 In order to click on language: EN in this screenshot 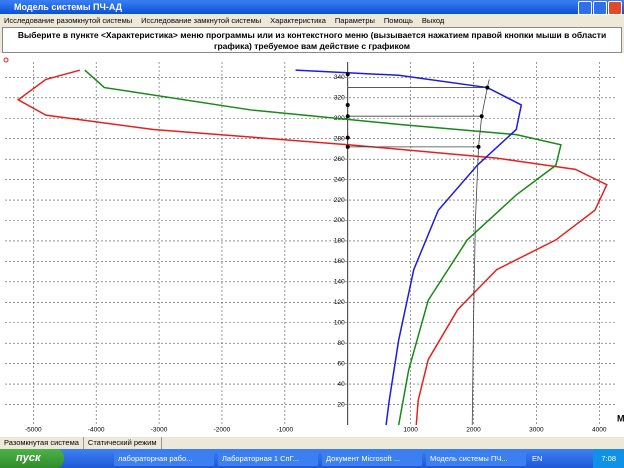, I will do `click(537, 458)`.